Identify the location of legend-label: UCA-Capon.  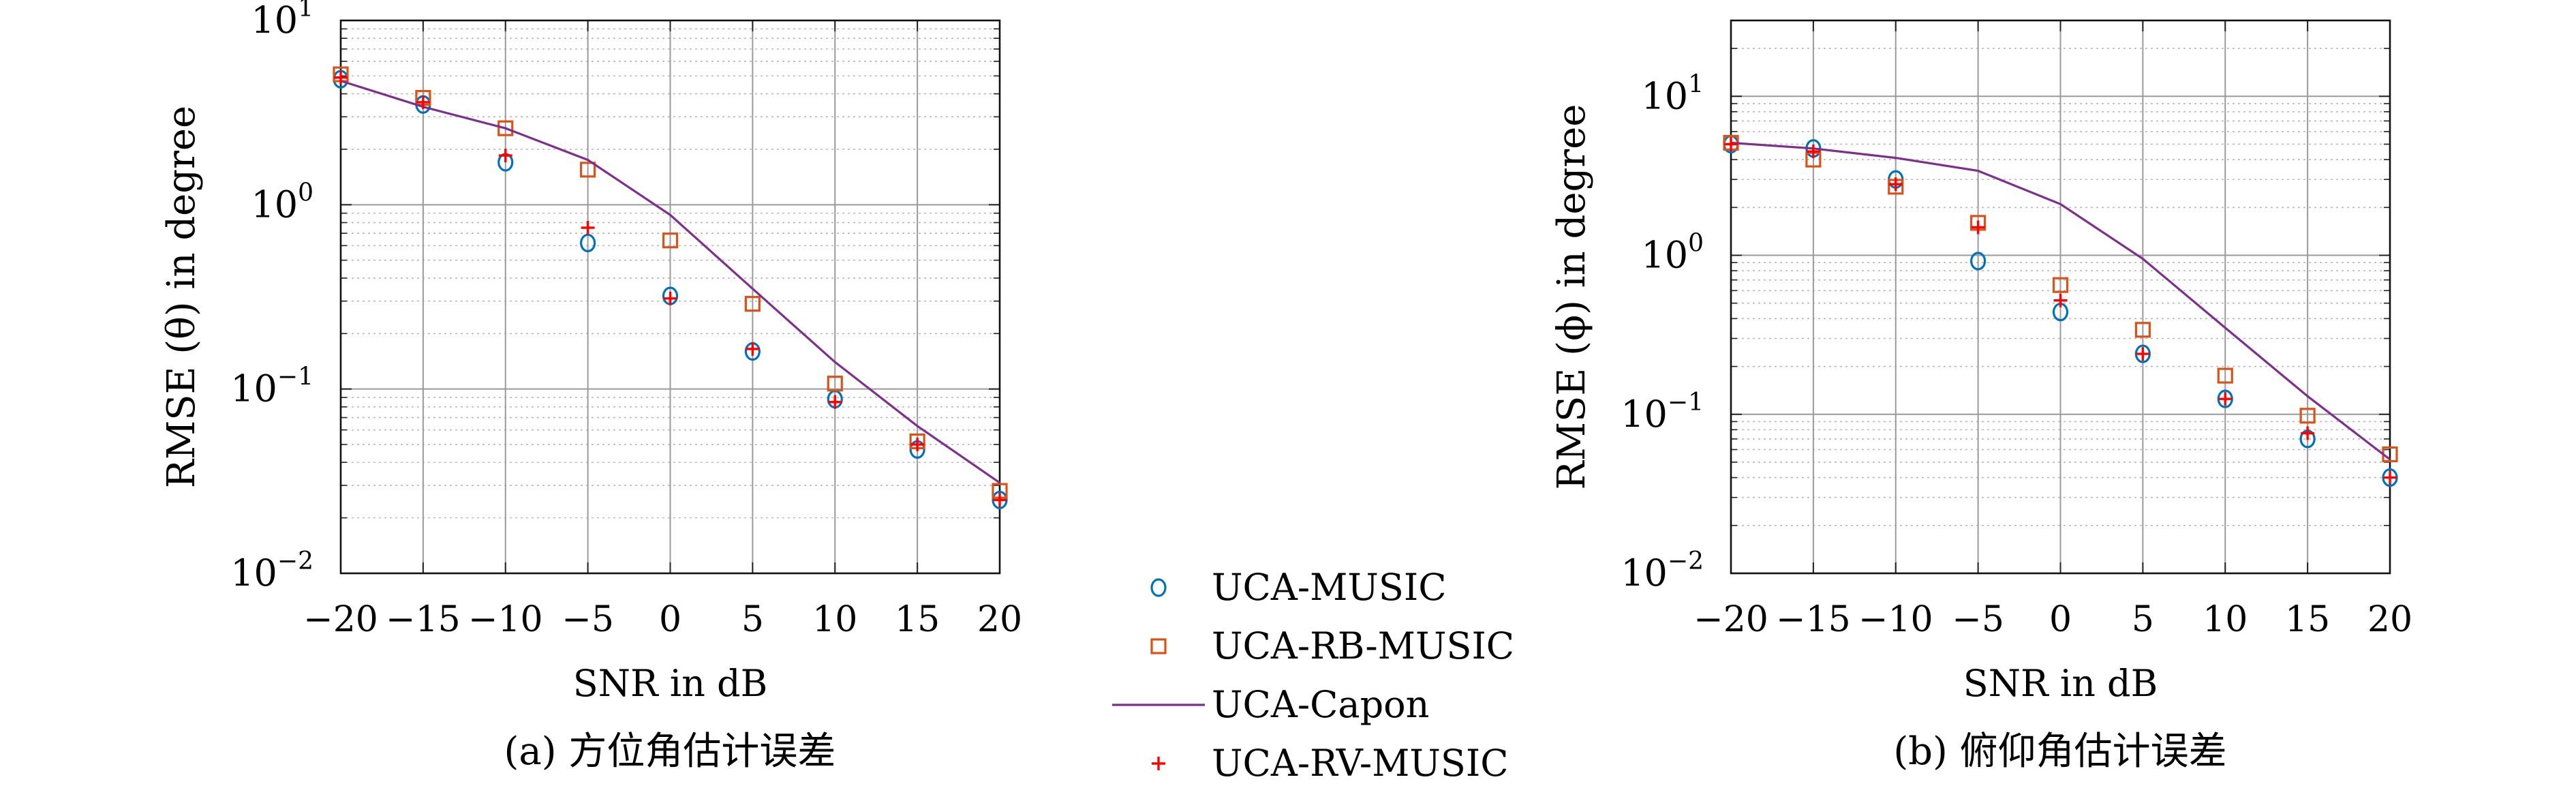
(1320, 704).